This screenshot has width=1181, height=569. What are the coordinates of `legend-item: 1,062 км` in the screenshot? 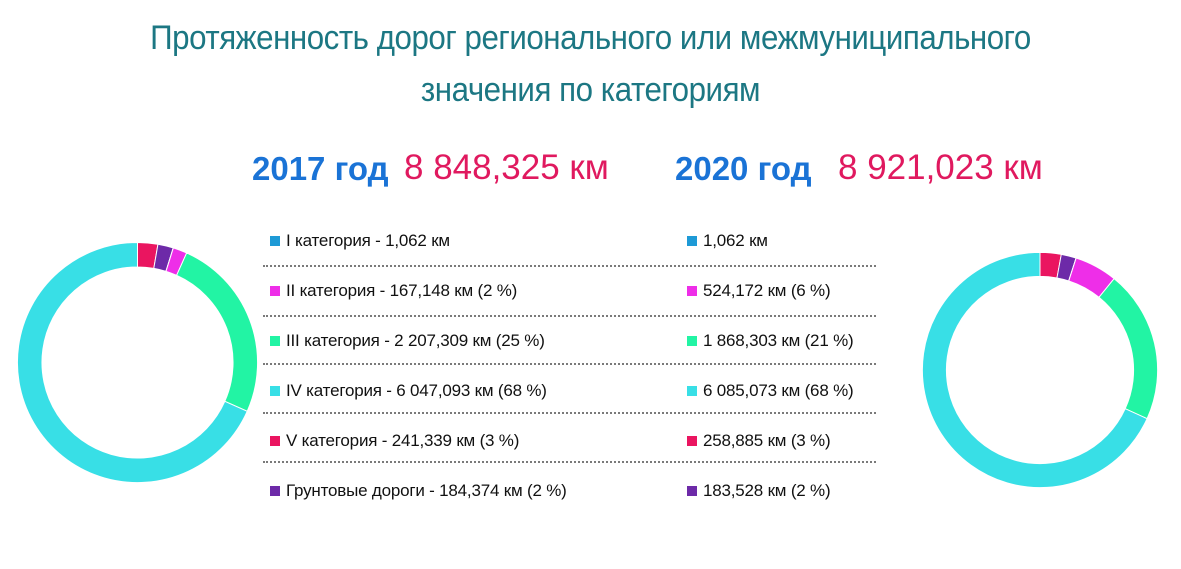 It's located at (770, 253).